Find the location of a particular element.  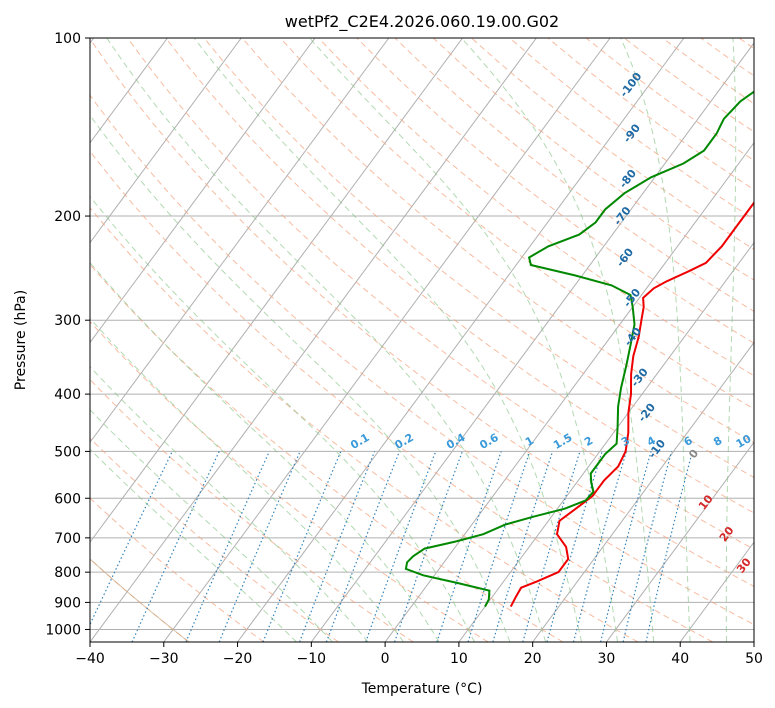

mixing-ratio-label: 10 is located at coordinates (744, 441).